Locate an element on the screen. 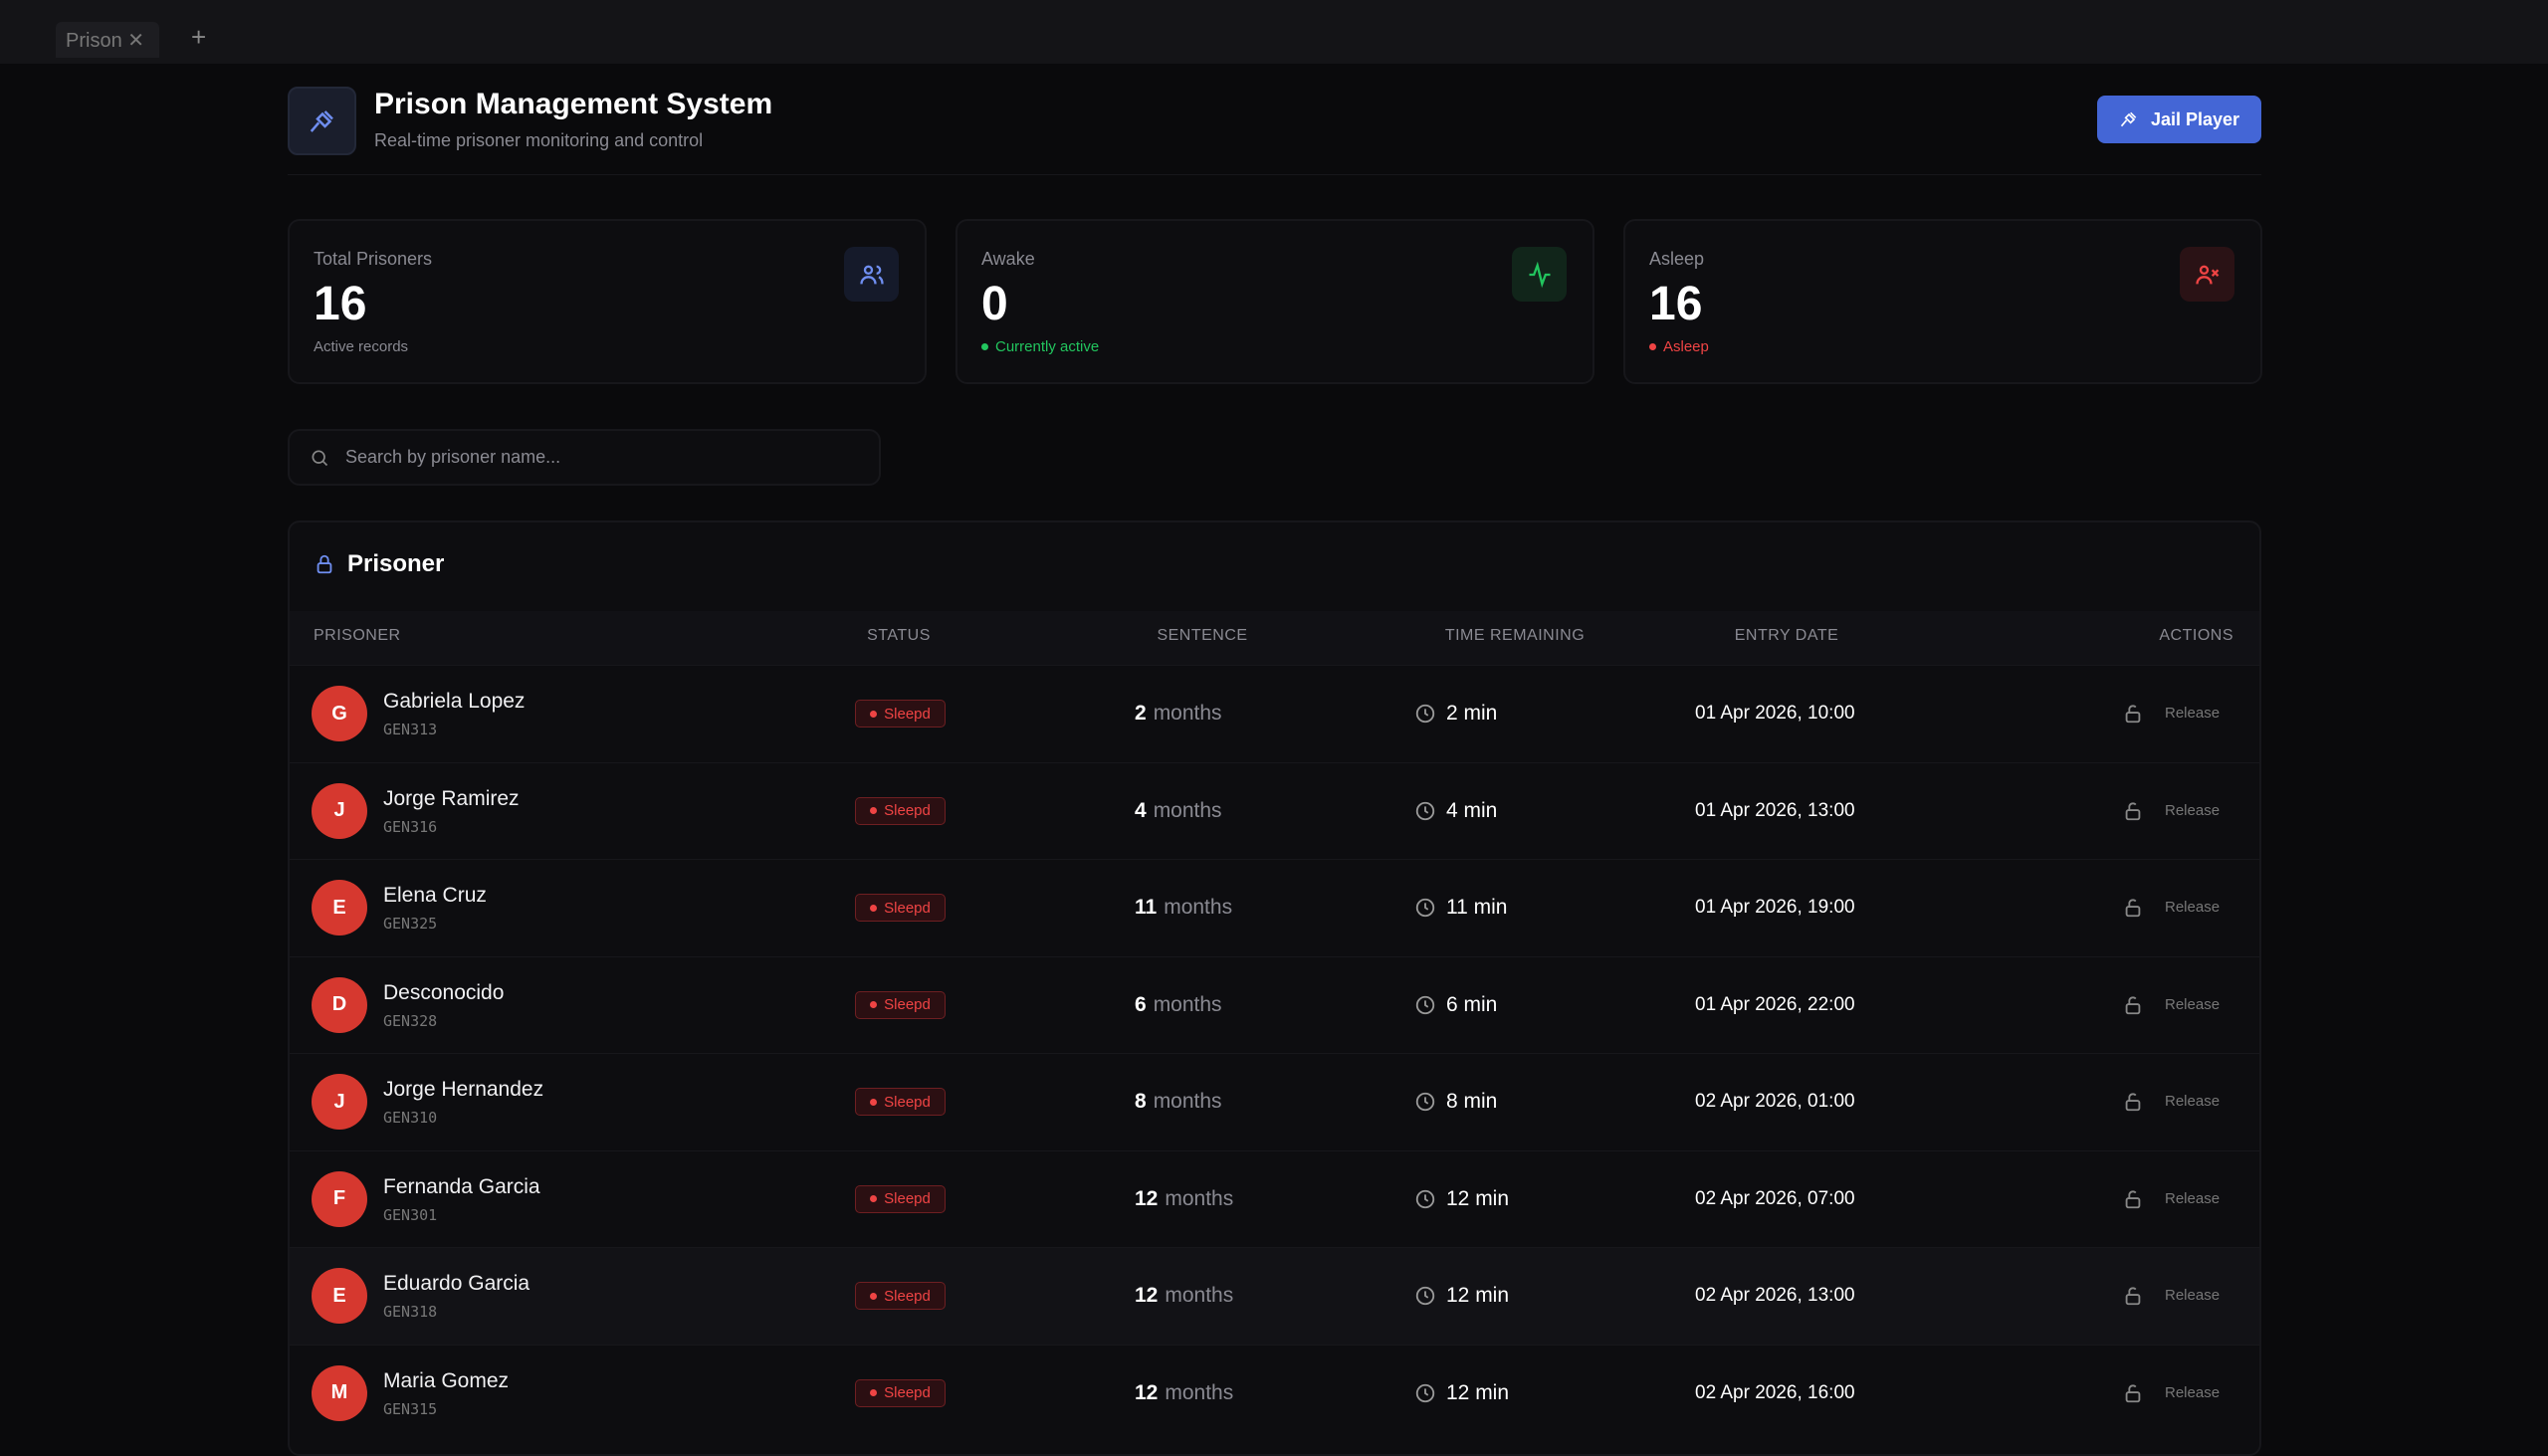 This screenshot has height=1456, width=2548. stat-value: 16 is located at coordinates (340, 304).